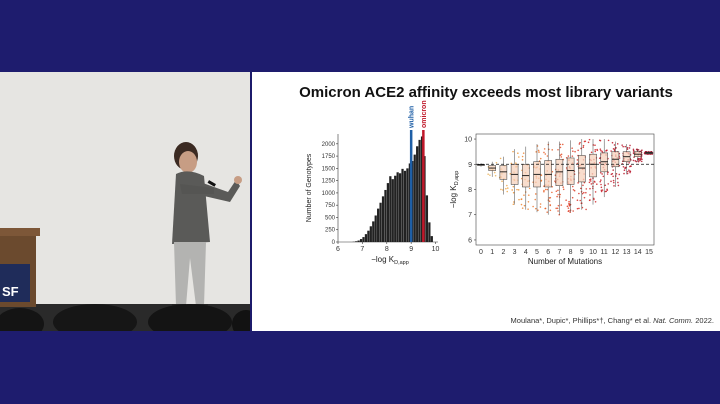  What do you see at coordinates (454, 190) in the screenshot?
I see `box-y-axis-label: −log KD,app` at bounding box center [454, 190].